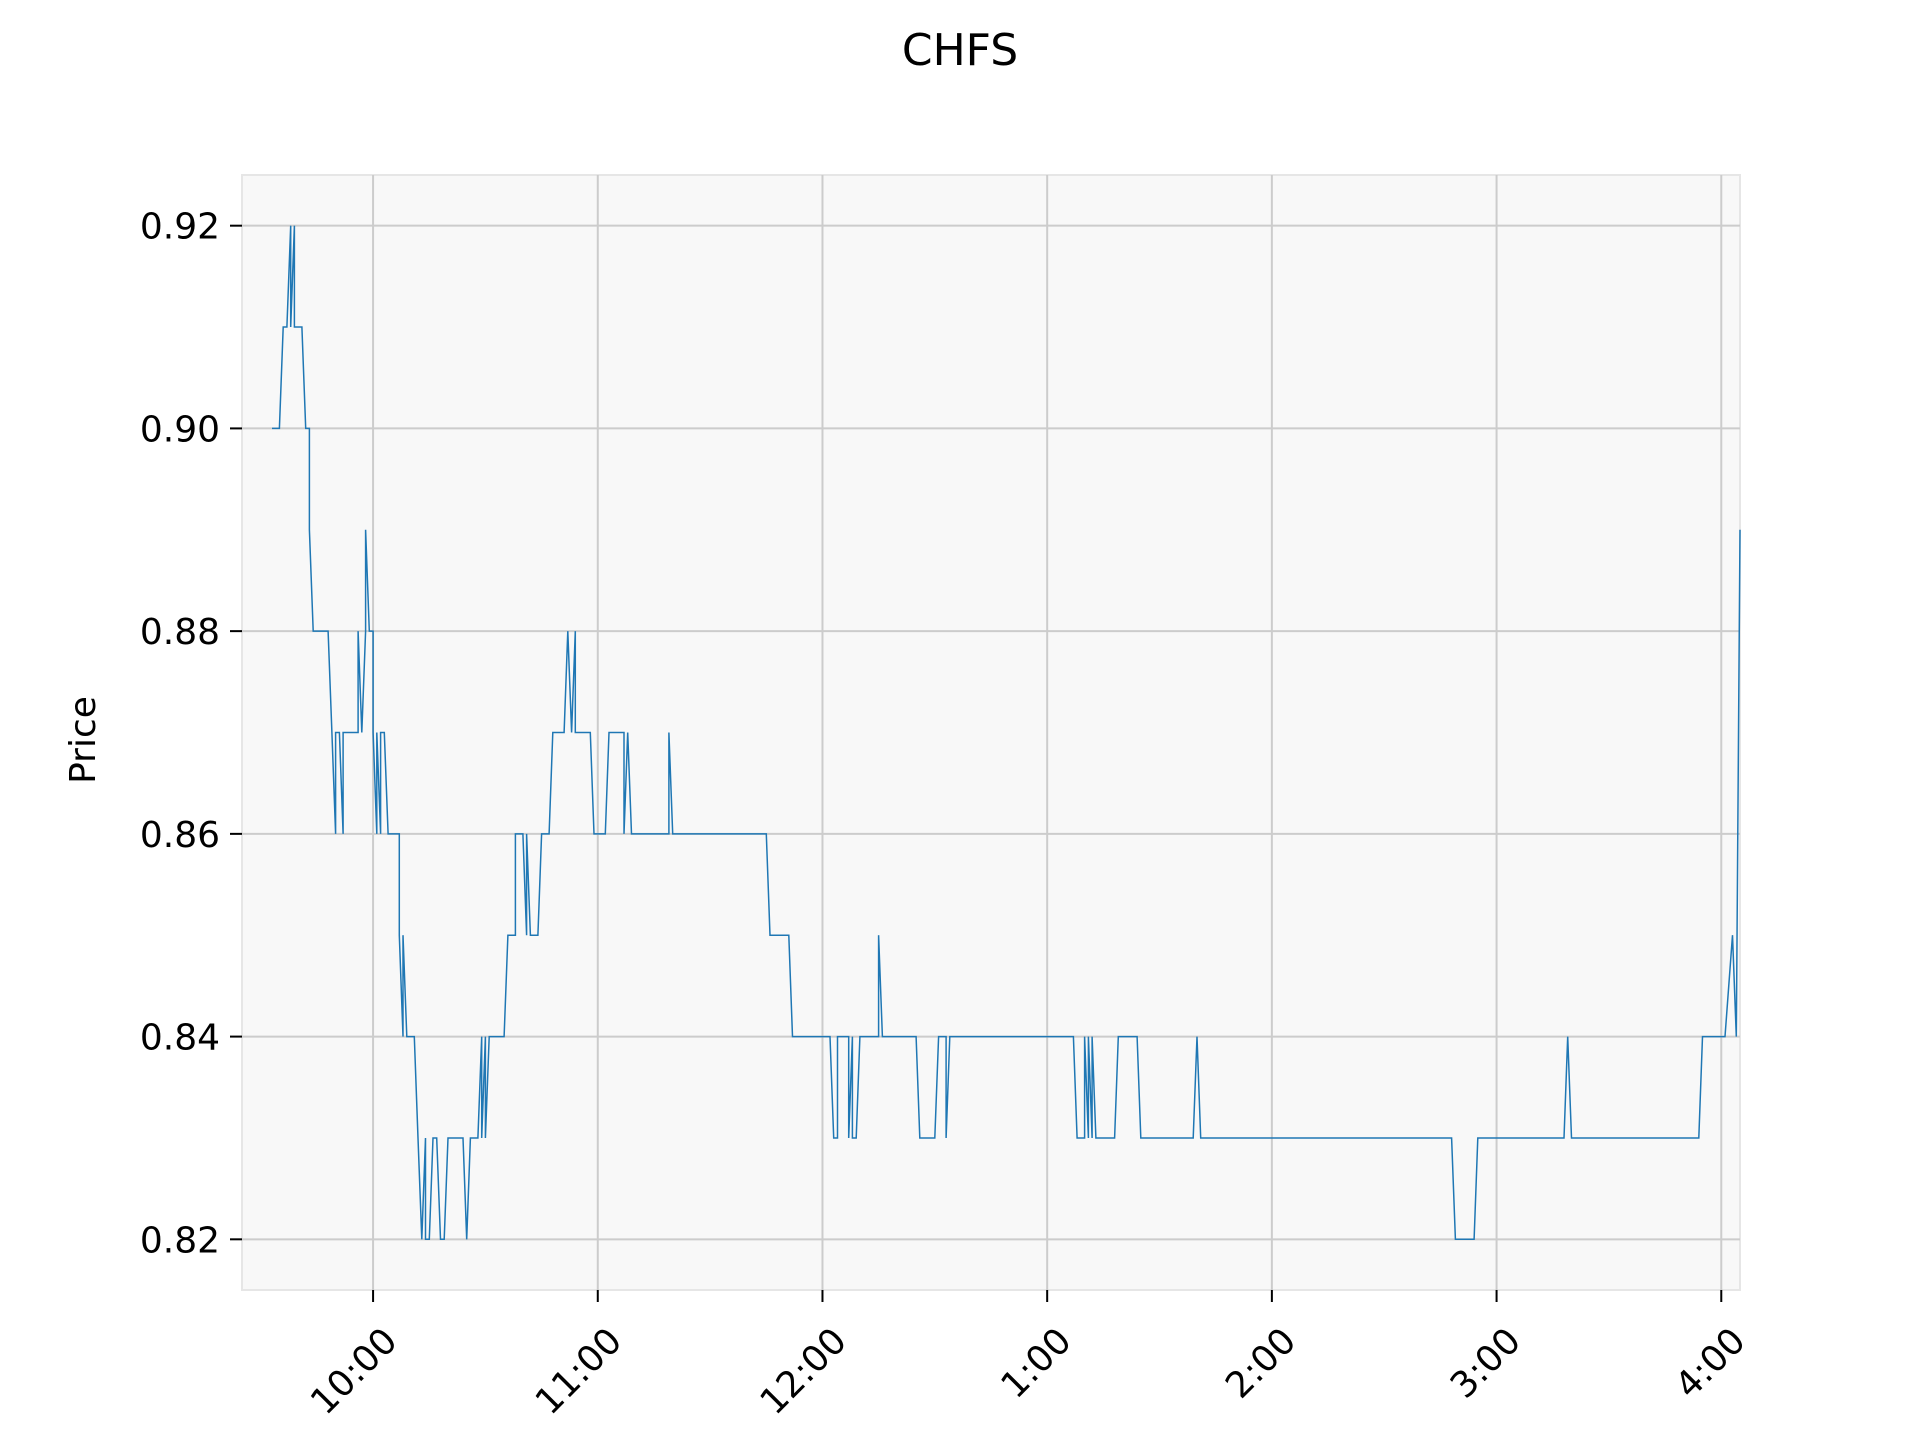 The height and width of the screenshot is (1440, 1920). What do you see at coordinates (180, 1240) in the screenshot?
I see `y-tick-label: 0.82` at bounding box center [180, 1240].